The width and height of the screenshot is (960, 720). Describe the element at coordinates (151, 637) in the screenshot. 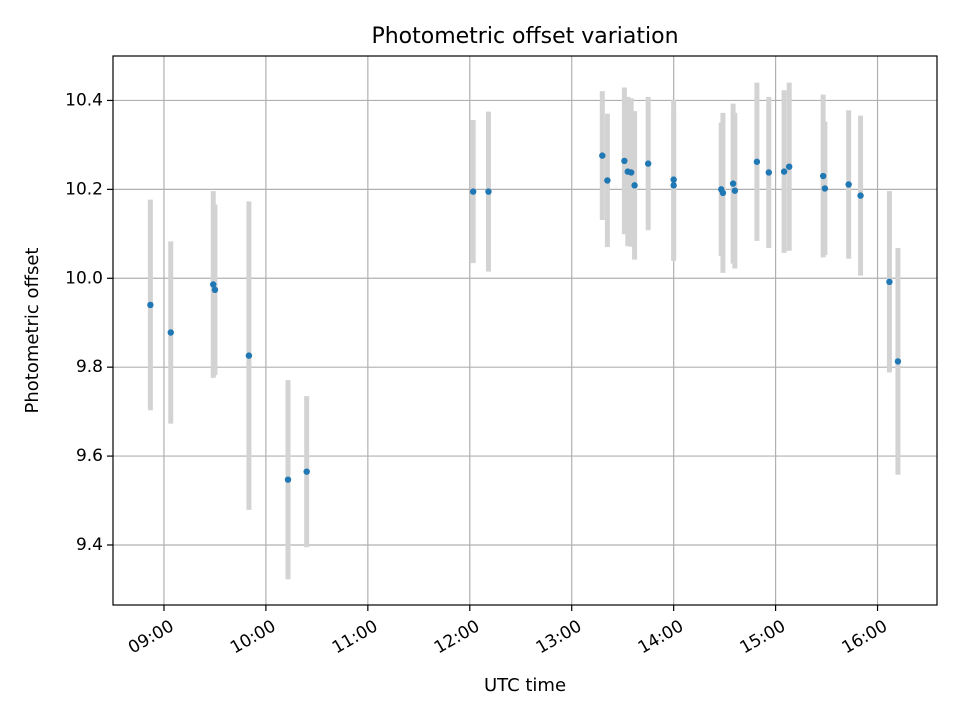

I see `x-tick-label: 09:00` at that location.